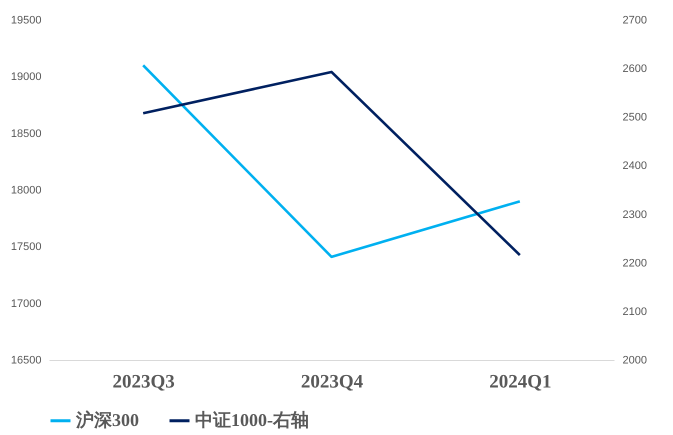 Image resolution: width=673 pixels, height=435 pixels. I want to click on y2-tick-label: 2700, so click(634, 20).